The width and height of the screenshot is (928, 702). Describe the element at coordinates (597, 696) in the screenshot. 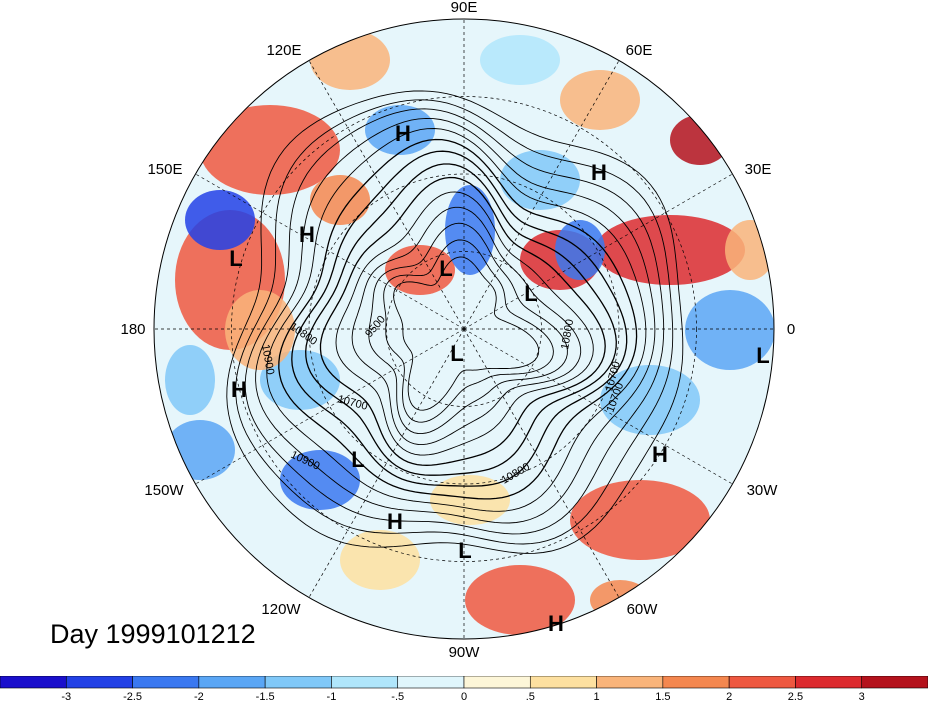

I see `colorbar-tick-label: 1` at that location.